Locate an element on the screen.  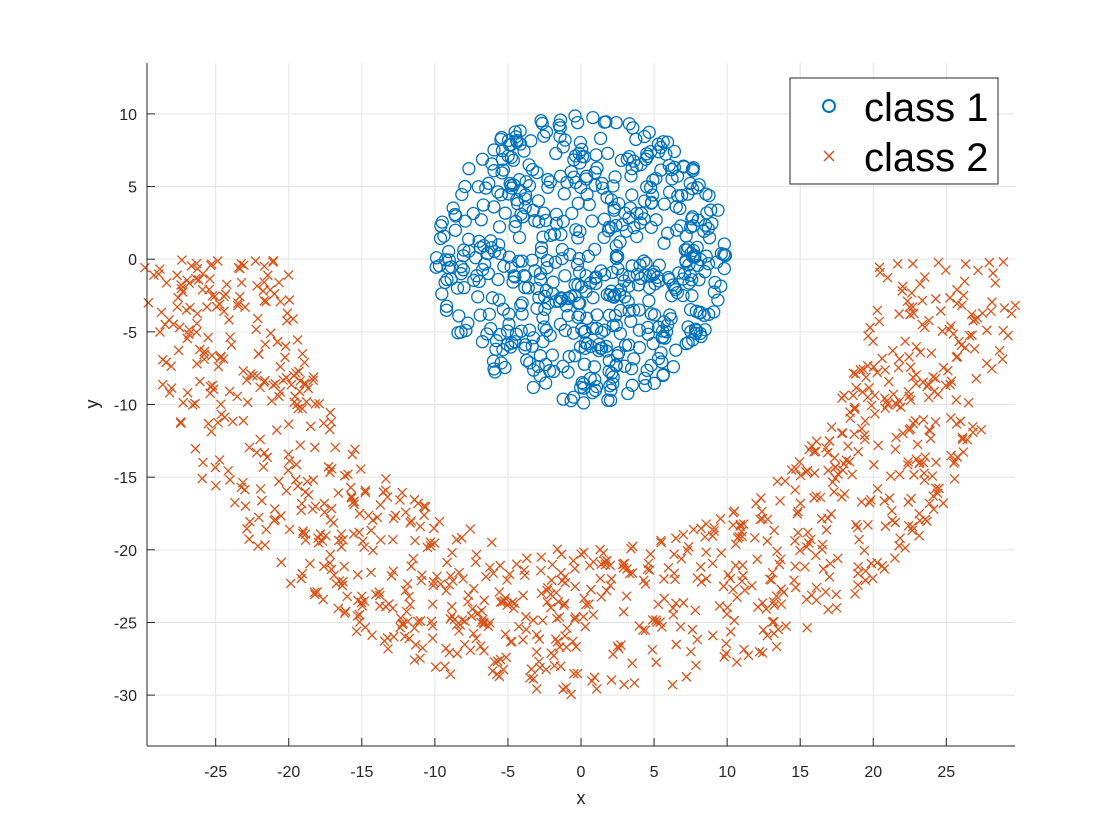
y-tick-label: -10 is located at coordinates (125, 406).